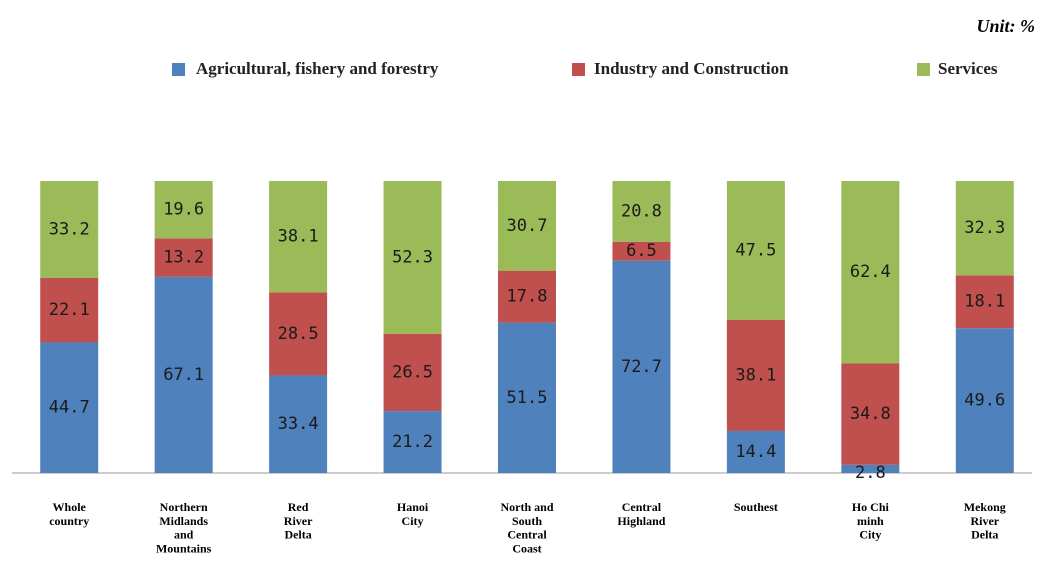 The width and height of the screenshot is (1042, 568). I want to click on x-tick-label: Mekong River Delta, so click(985, 521).